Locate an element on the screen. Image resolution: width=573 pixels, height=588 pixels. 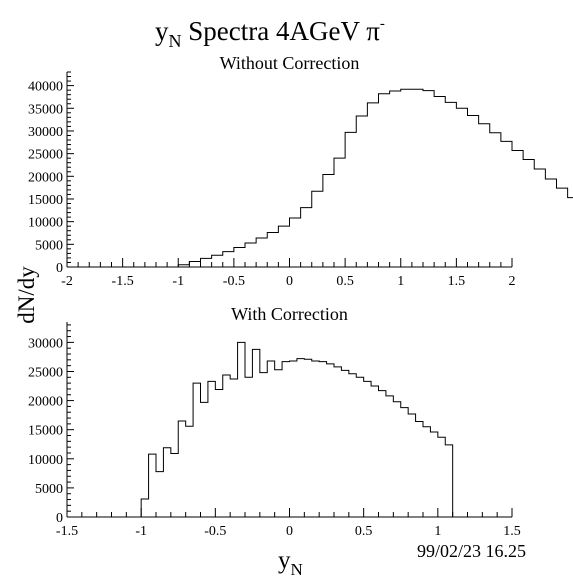
timestamp: 99/02/23 16.25 is located at coordinates (471, 551).